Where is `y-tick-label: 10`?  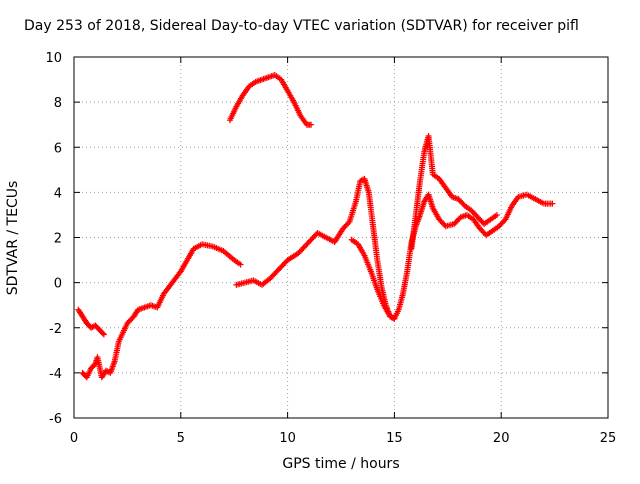 y-tick-label: 10 is located at coordinates (53, 58).